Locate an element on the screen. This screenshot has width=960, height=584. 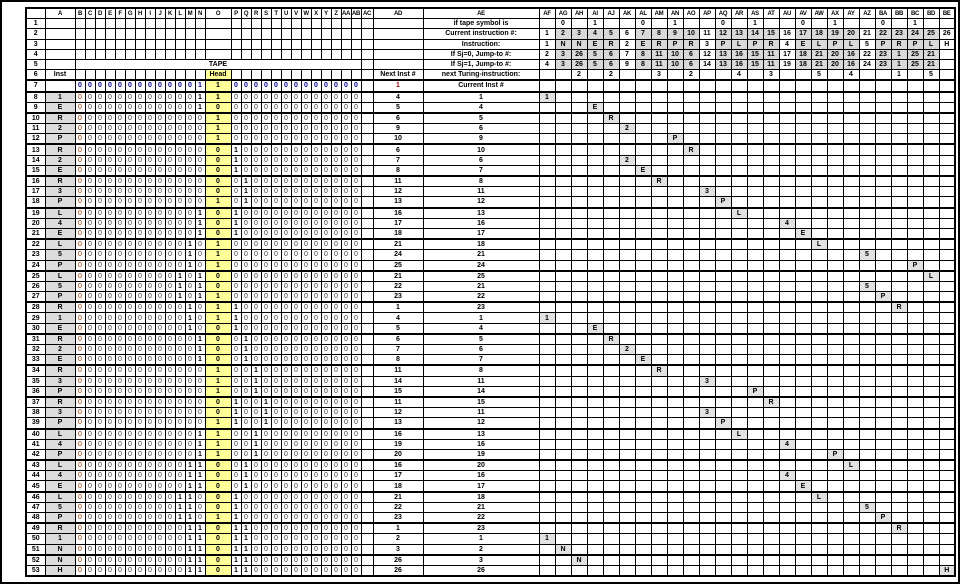
next-inst-cell: 20 is located at coordinates (398, 455).